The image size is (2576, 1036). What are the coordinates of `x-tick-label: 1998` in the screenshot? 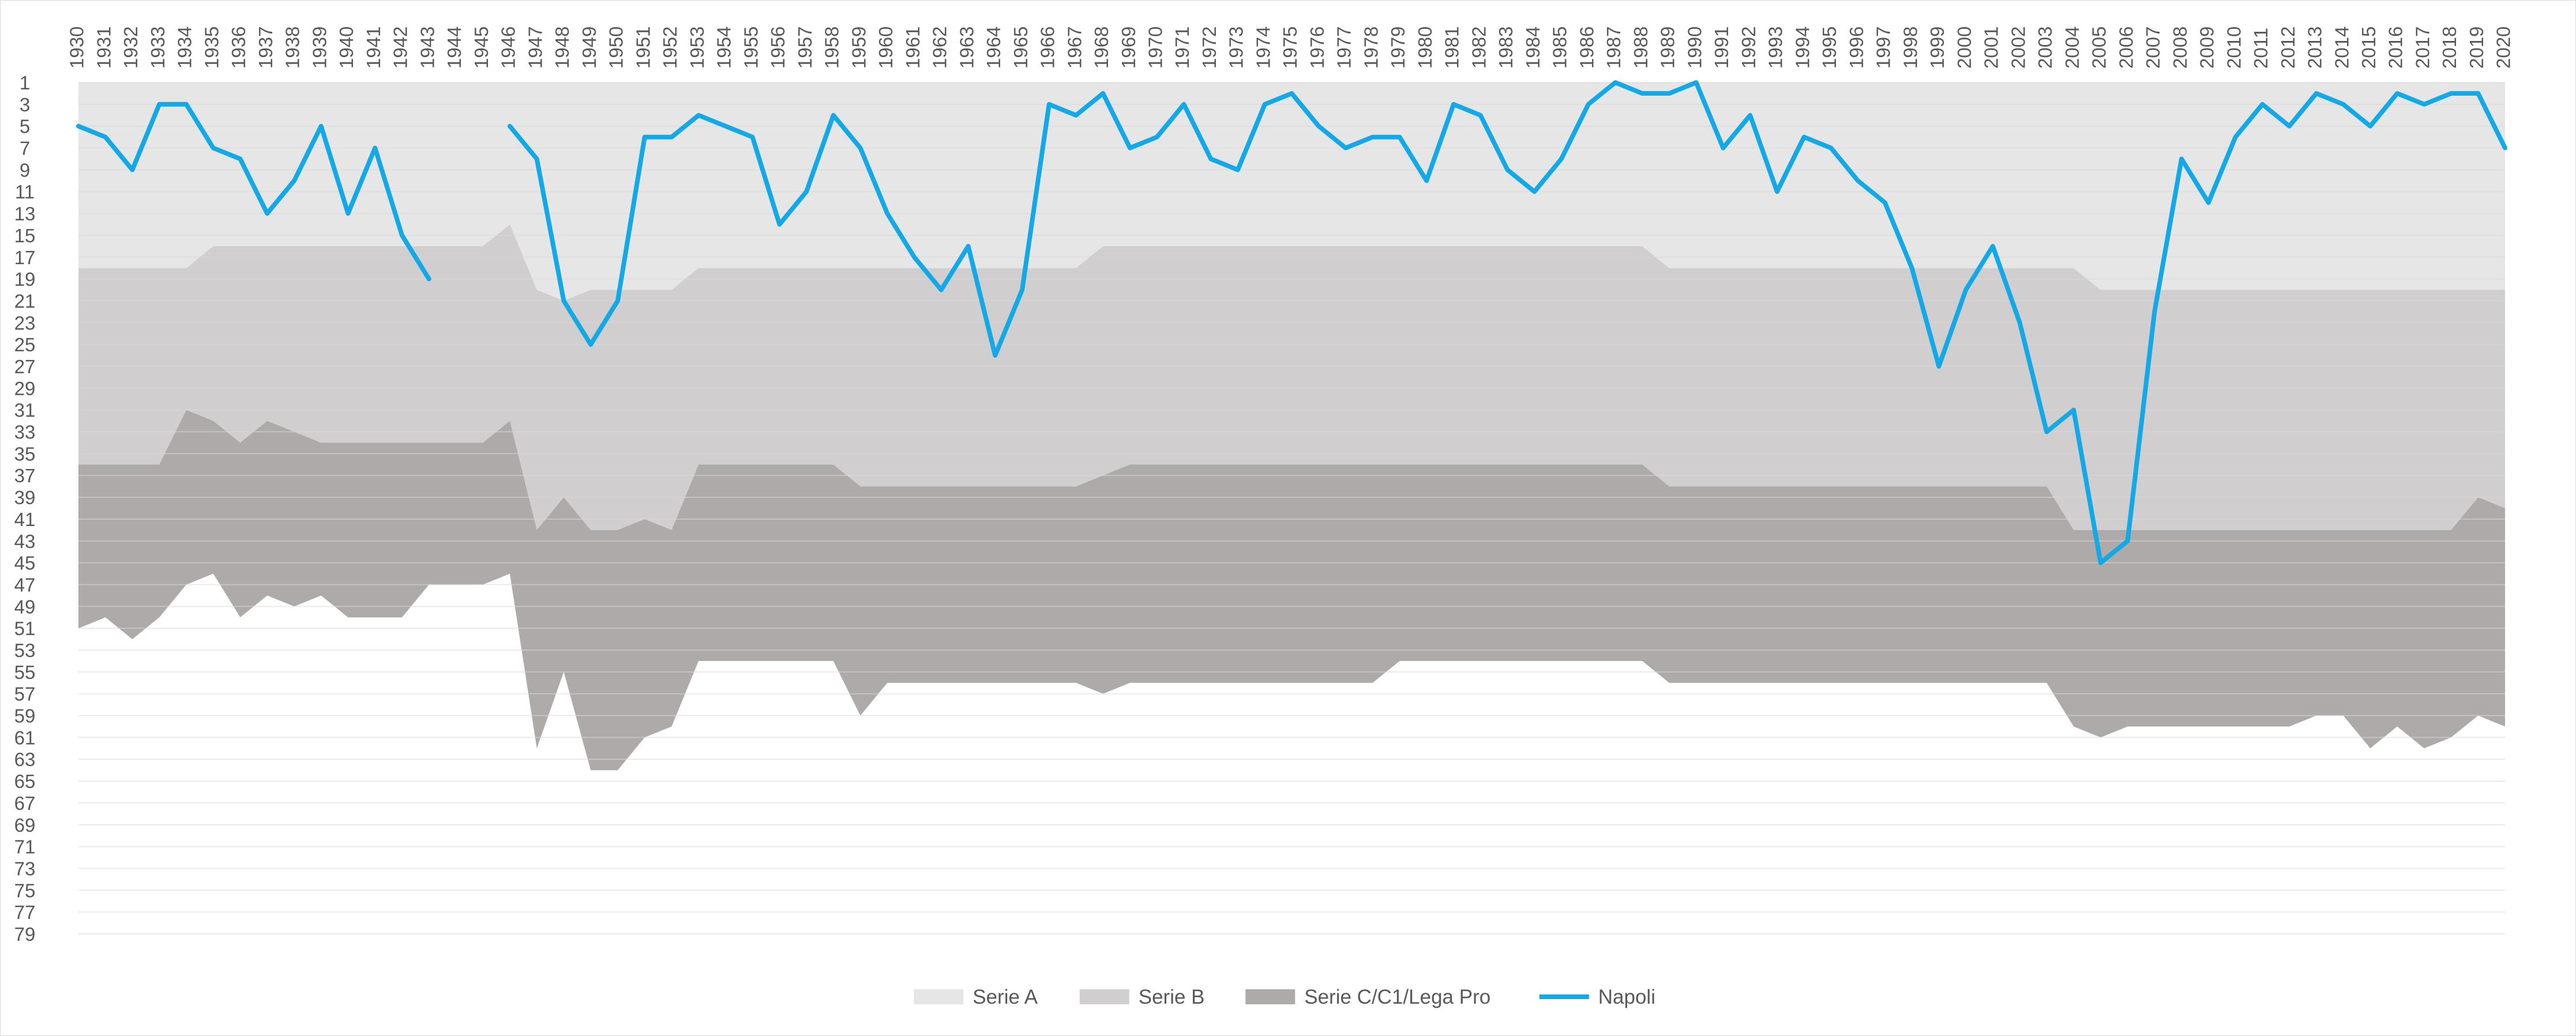 It's located at (1910, 48).